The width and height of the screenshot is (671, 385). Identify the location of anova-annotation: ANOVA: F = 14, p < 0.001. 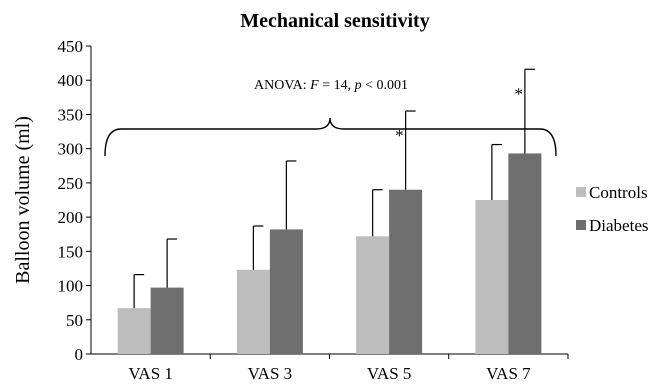
(331, 85).